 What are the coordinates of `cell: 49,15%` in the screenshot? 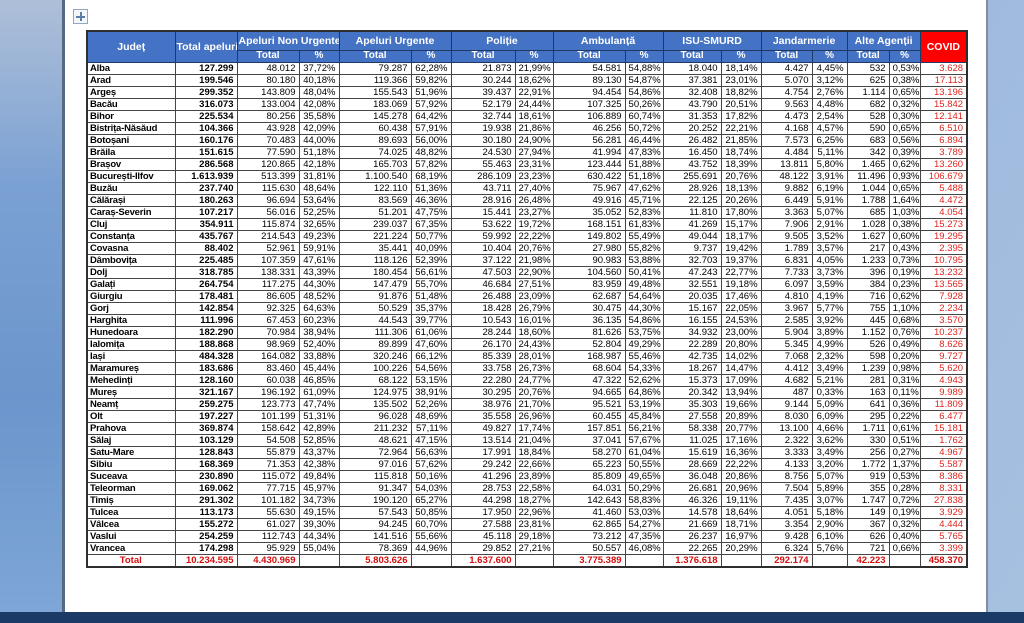 It's located at (319, 512).